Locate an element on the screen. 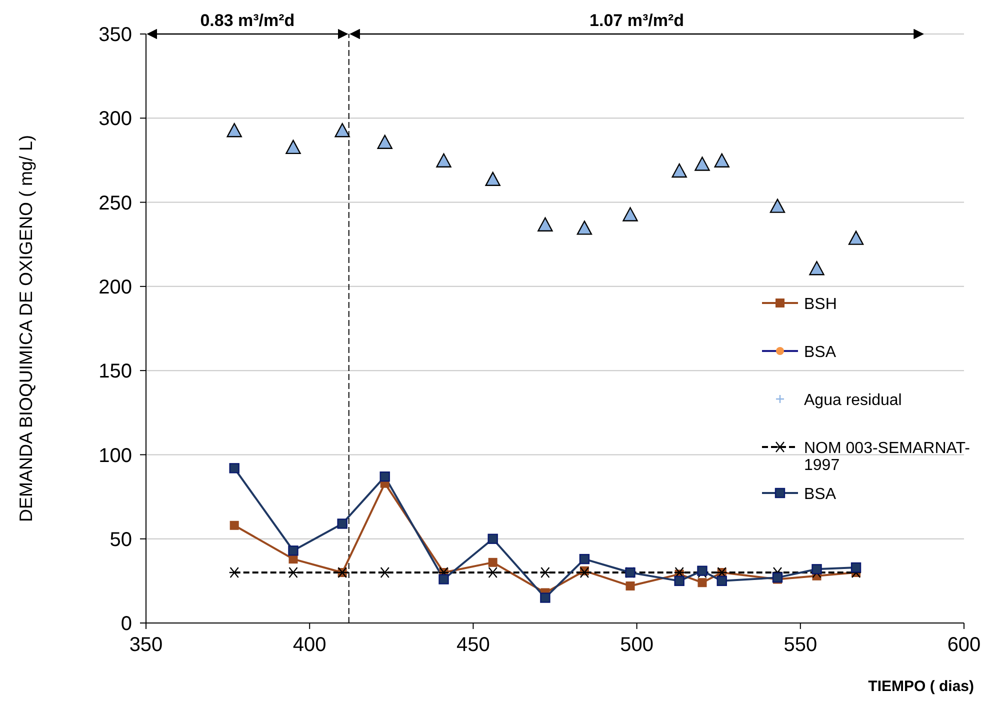 The height and width of the screenshot is (727, 993). legend-label: Agua residual is located at coordinates (853, 400).